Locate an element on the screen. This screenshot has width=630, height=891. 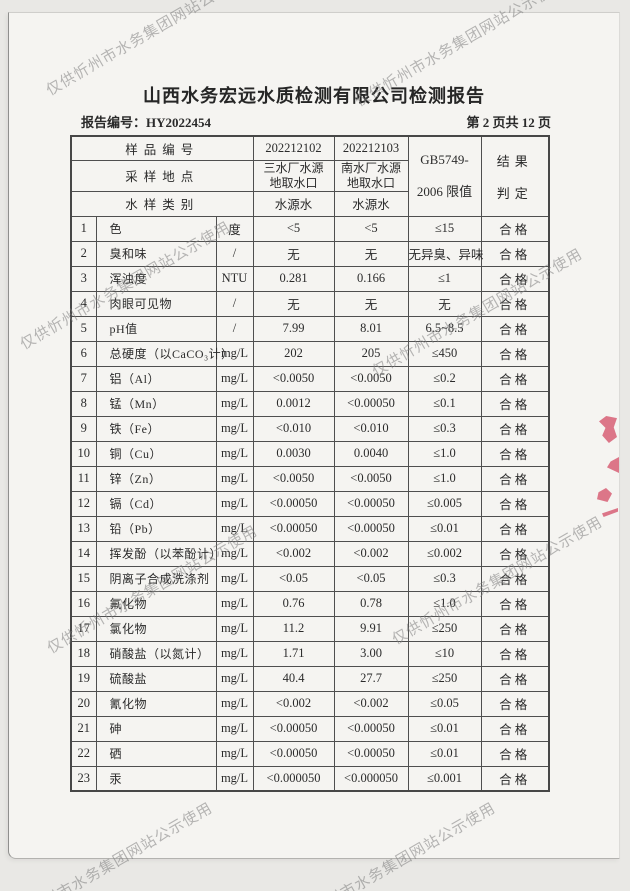
row-number-cell: 23 is located at coordinates (83, 778).